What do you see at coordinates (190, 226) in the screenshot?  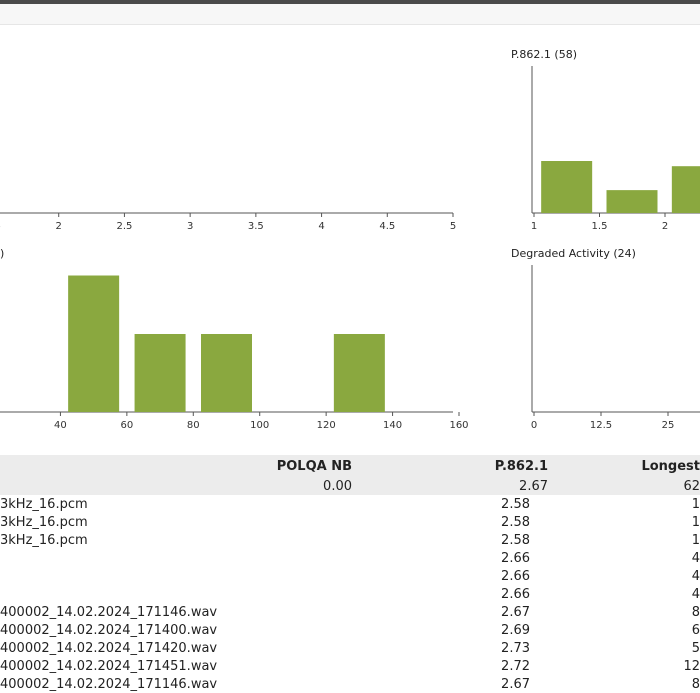 I see `x-tick-label: 3` at bounding box center [190, 226].